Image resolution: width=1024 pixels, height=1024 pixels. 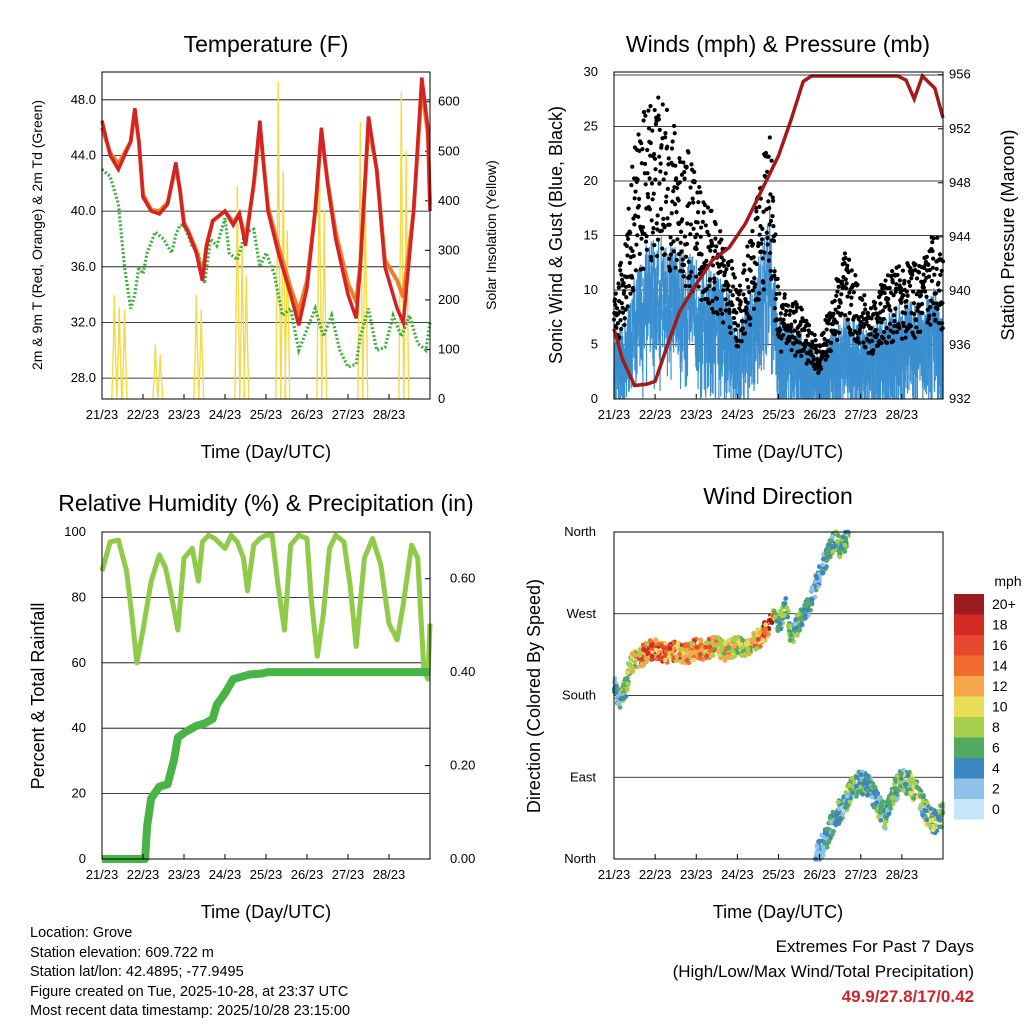 What do you see at coordinates (960, 128) in the screenshot?
I see `y2-tick-label: 952` at bounding box center [960, 128].